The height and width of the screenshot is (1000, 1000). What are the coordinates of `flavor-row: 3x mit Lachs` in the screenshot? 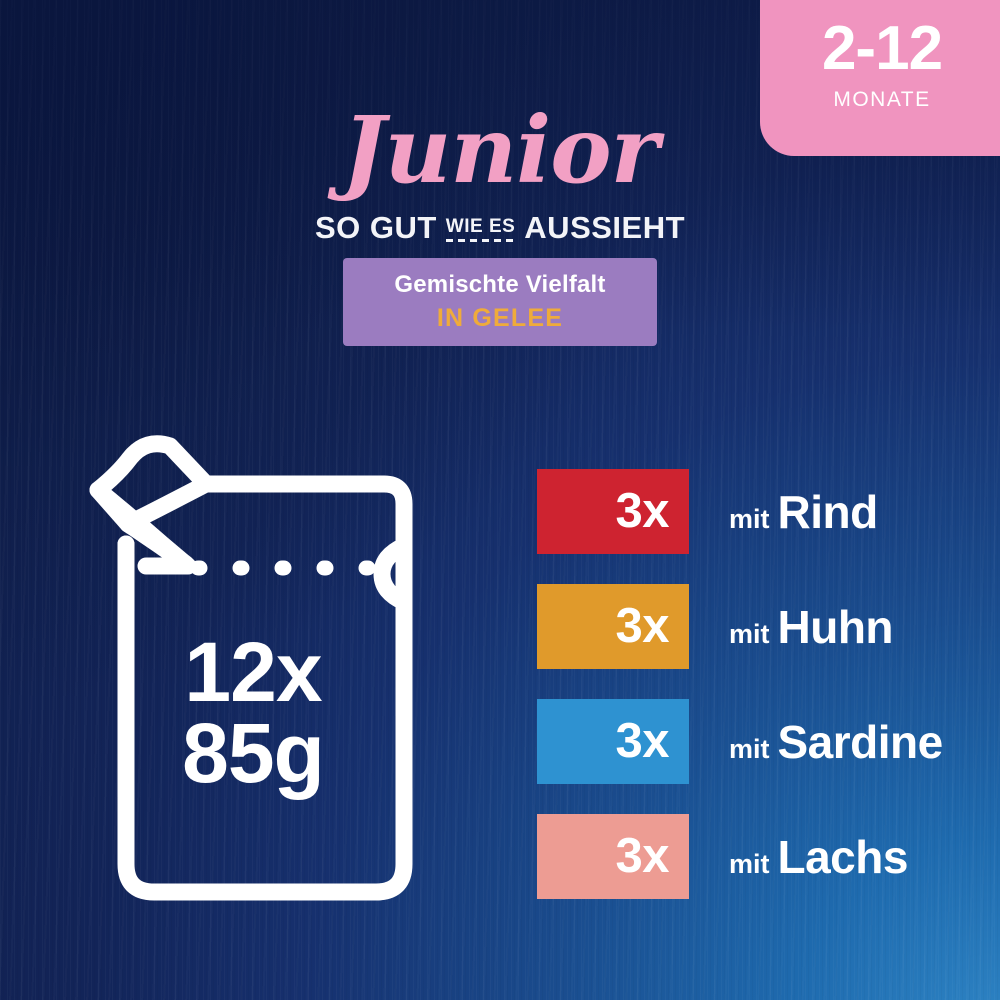 It's located at (752, 856).